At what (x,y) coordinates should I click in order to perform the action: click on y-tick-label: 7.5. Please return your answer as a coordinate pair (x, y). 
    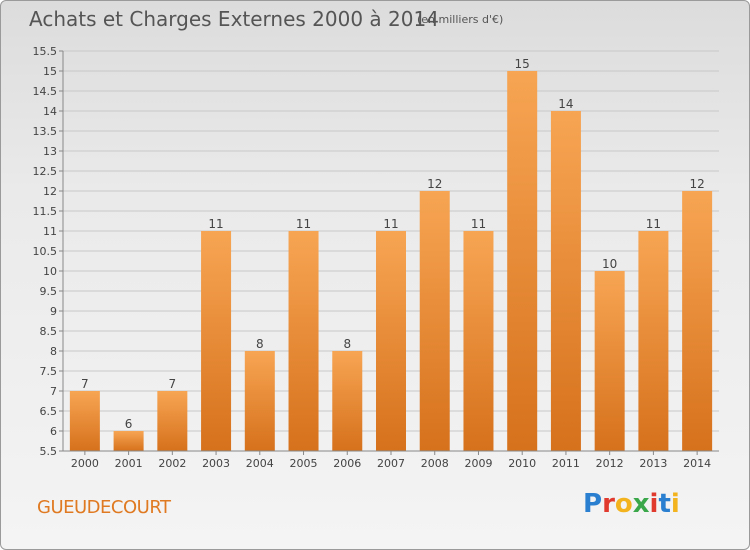
    Looking at the image, I should click on (49, 371).